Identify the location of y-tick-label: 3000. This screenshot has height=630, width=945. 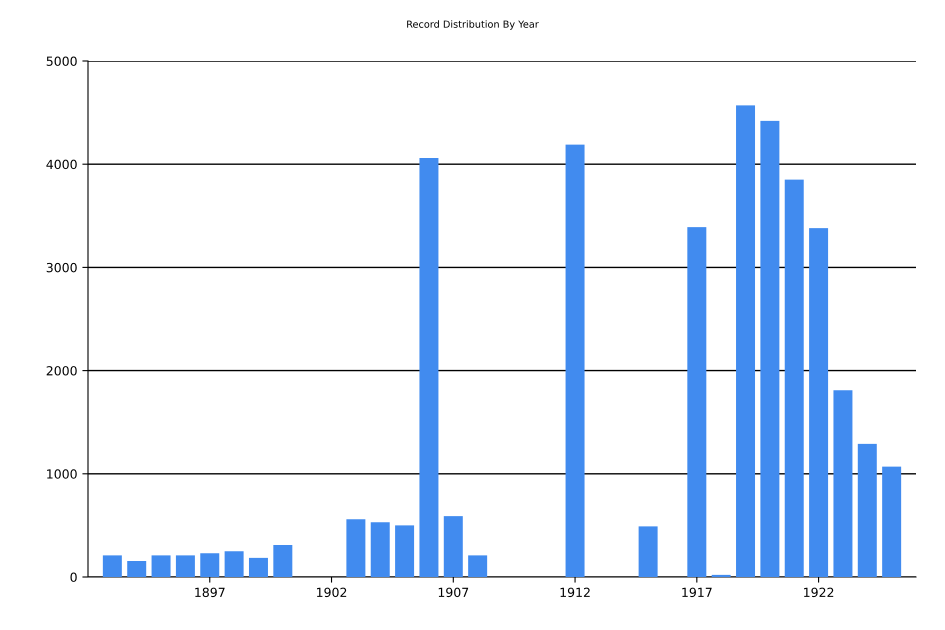
(61, 267).